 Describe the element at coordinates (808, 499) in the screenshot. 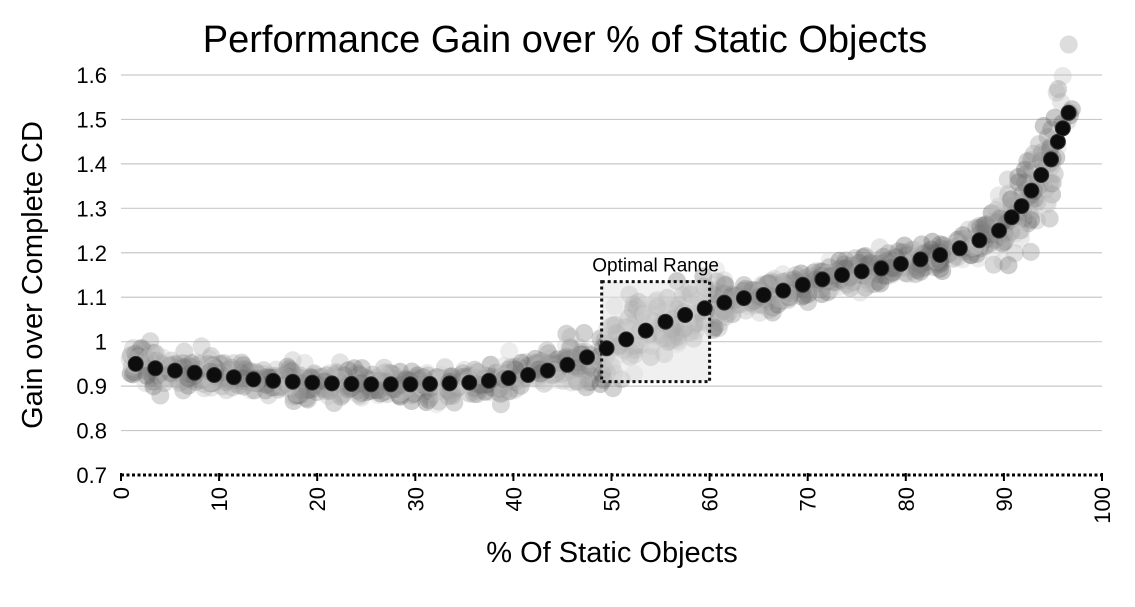

I see `x-tick-label: 70` at that location.